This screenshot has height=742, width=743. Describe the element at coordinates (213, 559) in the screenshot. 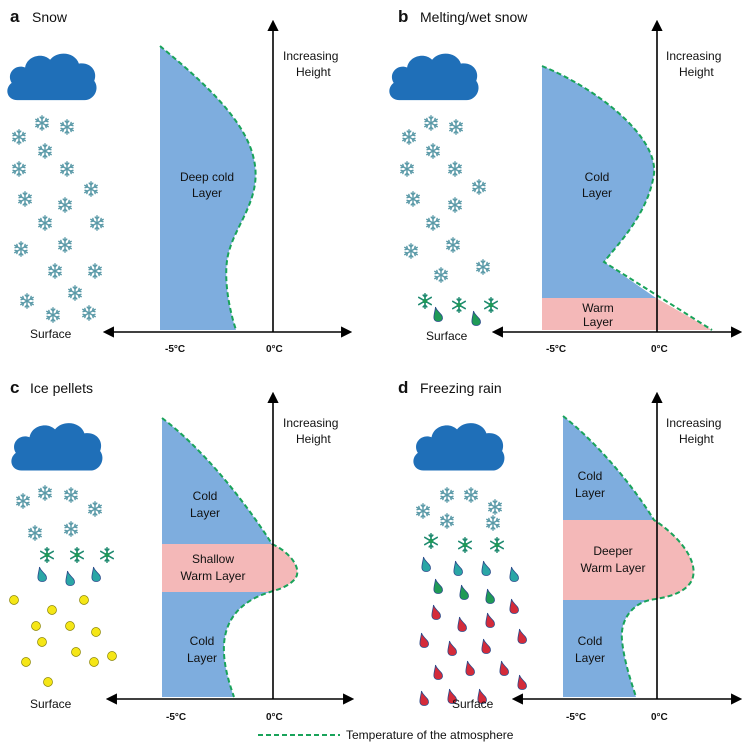

I see `layer-label: Shallow` at that location.